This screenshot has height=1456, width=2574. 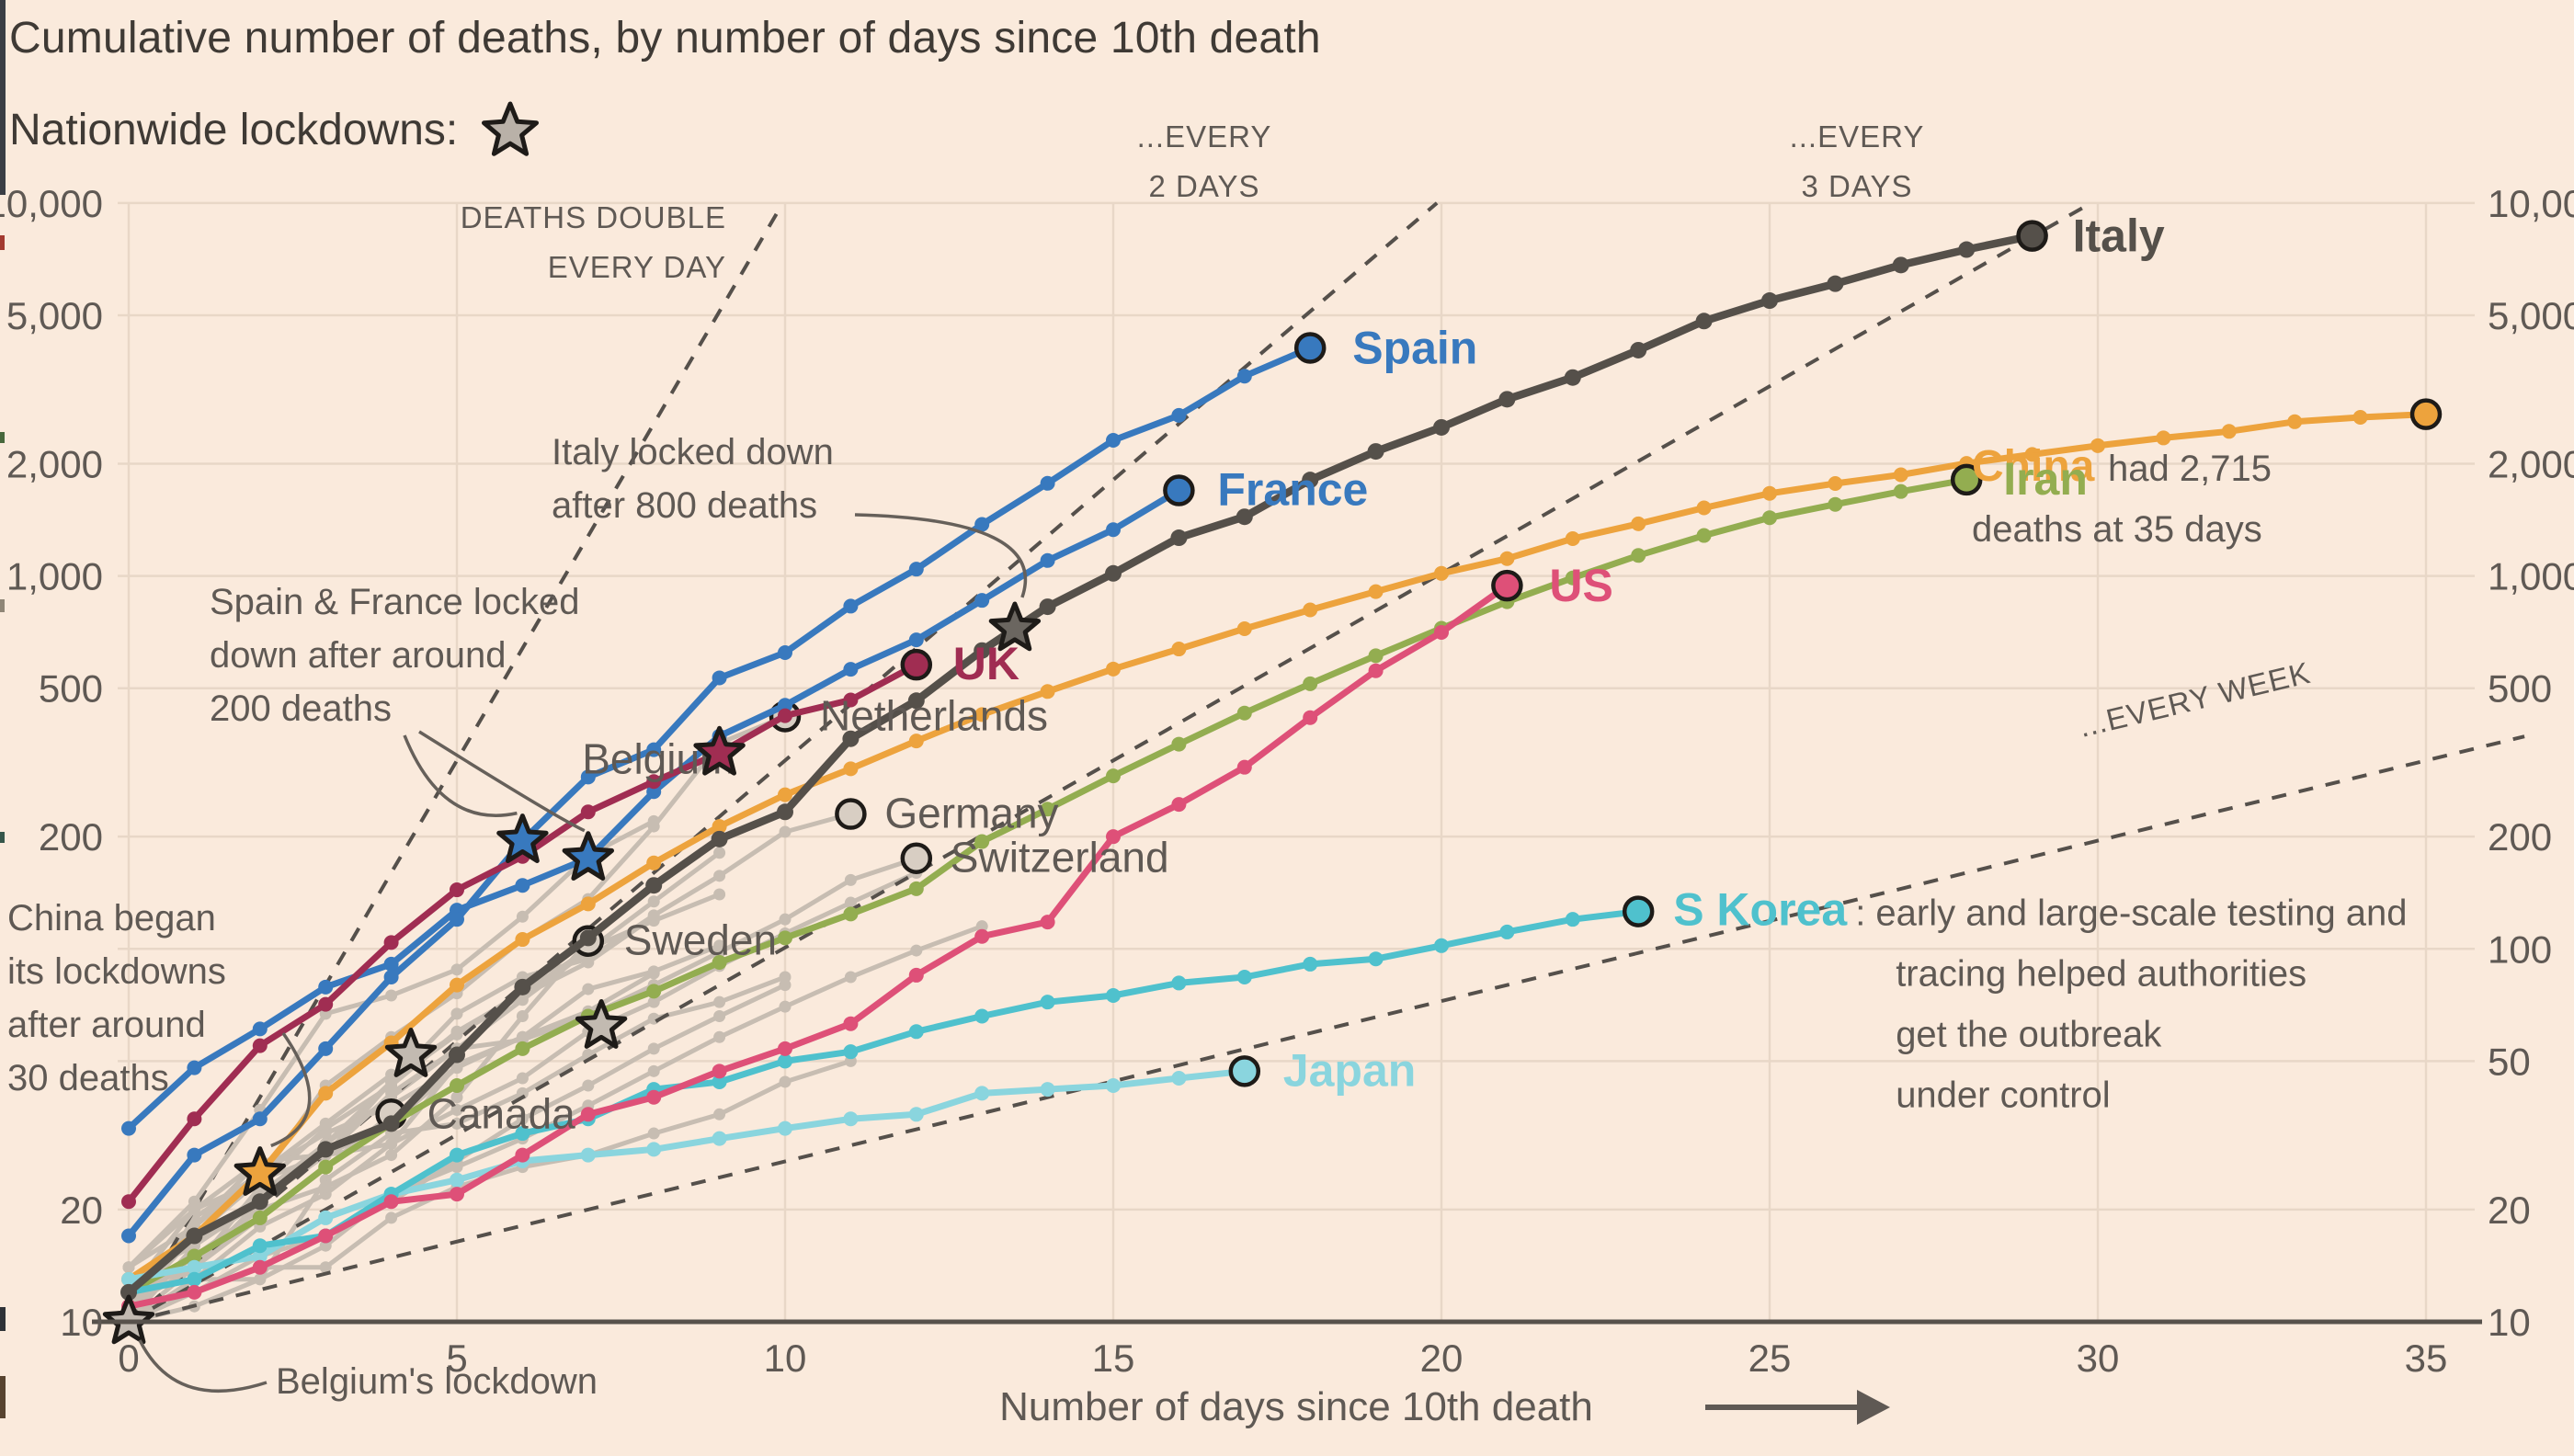 What do you see at coordinates (1244, 1071) in the screenshot?
I see `end-dot-japan` at bounding box center [1244, 1071].